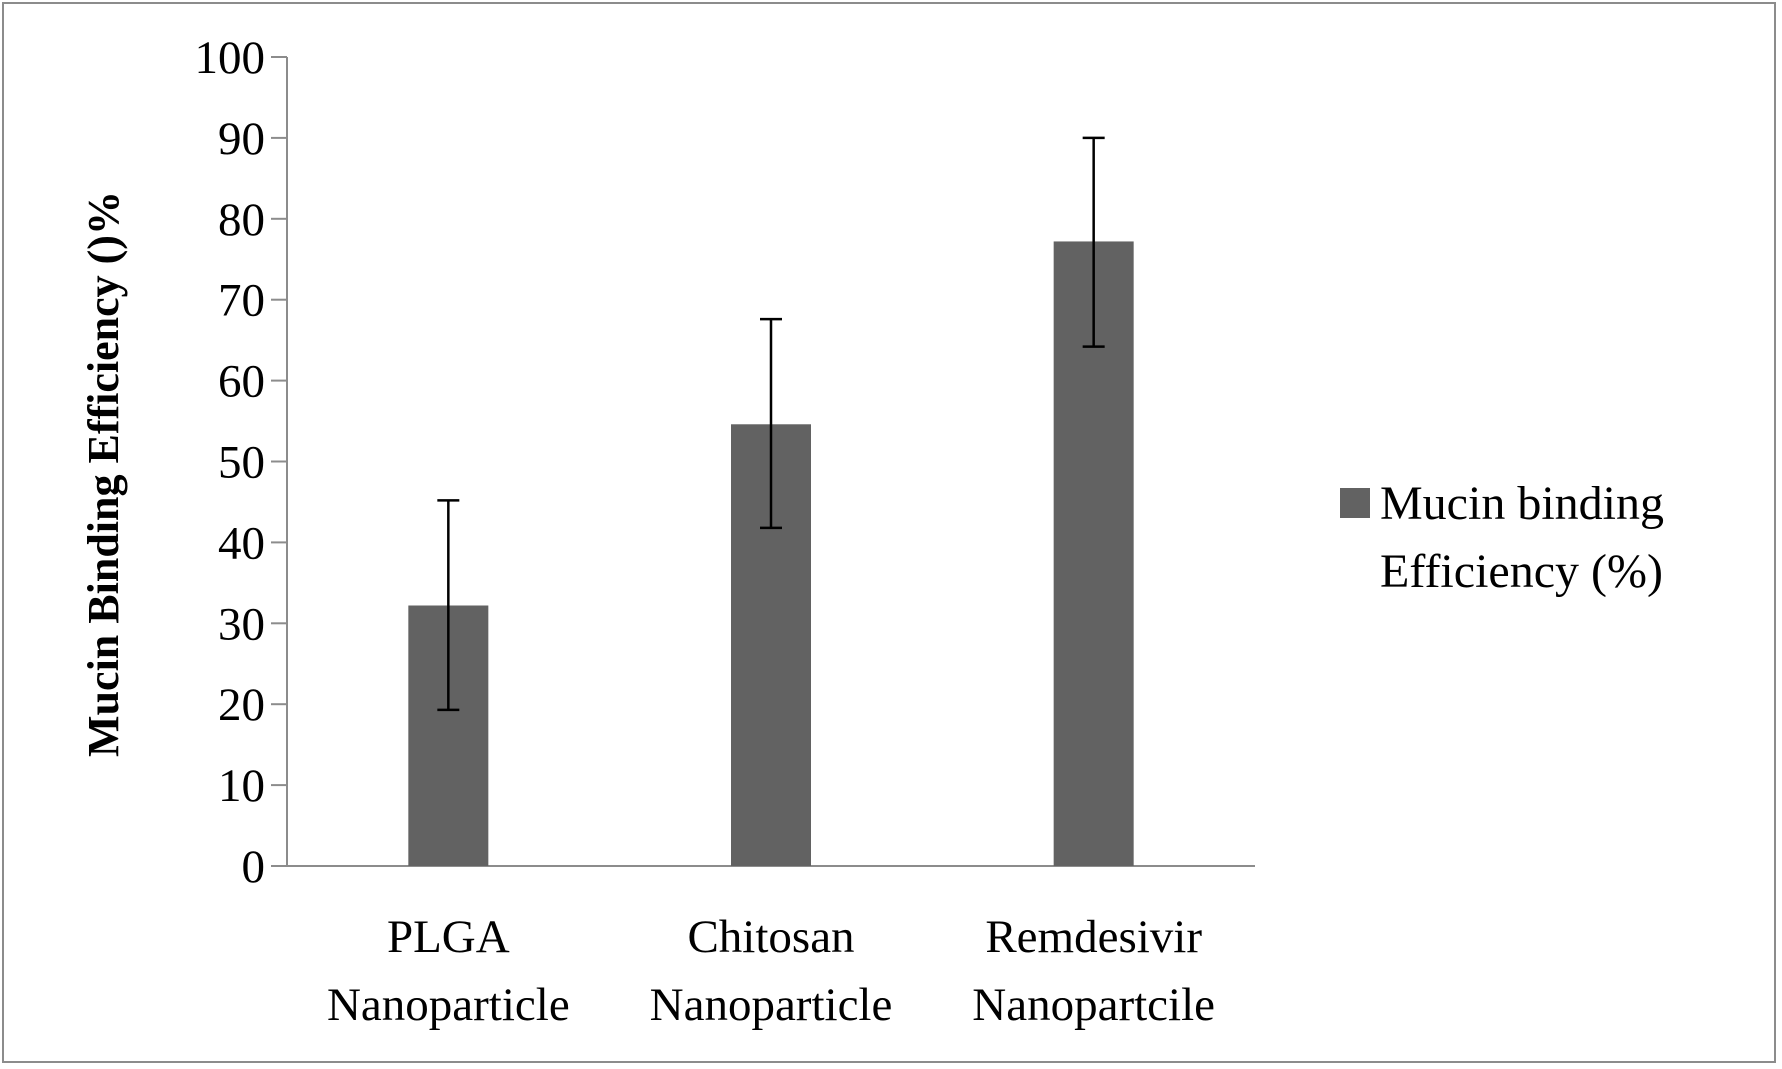 The height and width of the screenshot is (1069, 1782). Describe the element at coordinates (448, 971) in the screenshot. I see `x-category-label: PLGA Nanoparticle` at that location.